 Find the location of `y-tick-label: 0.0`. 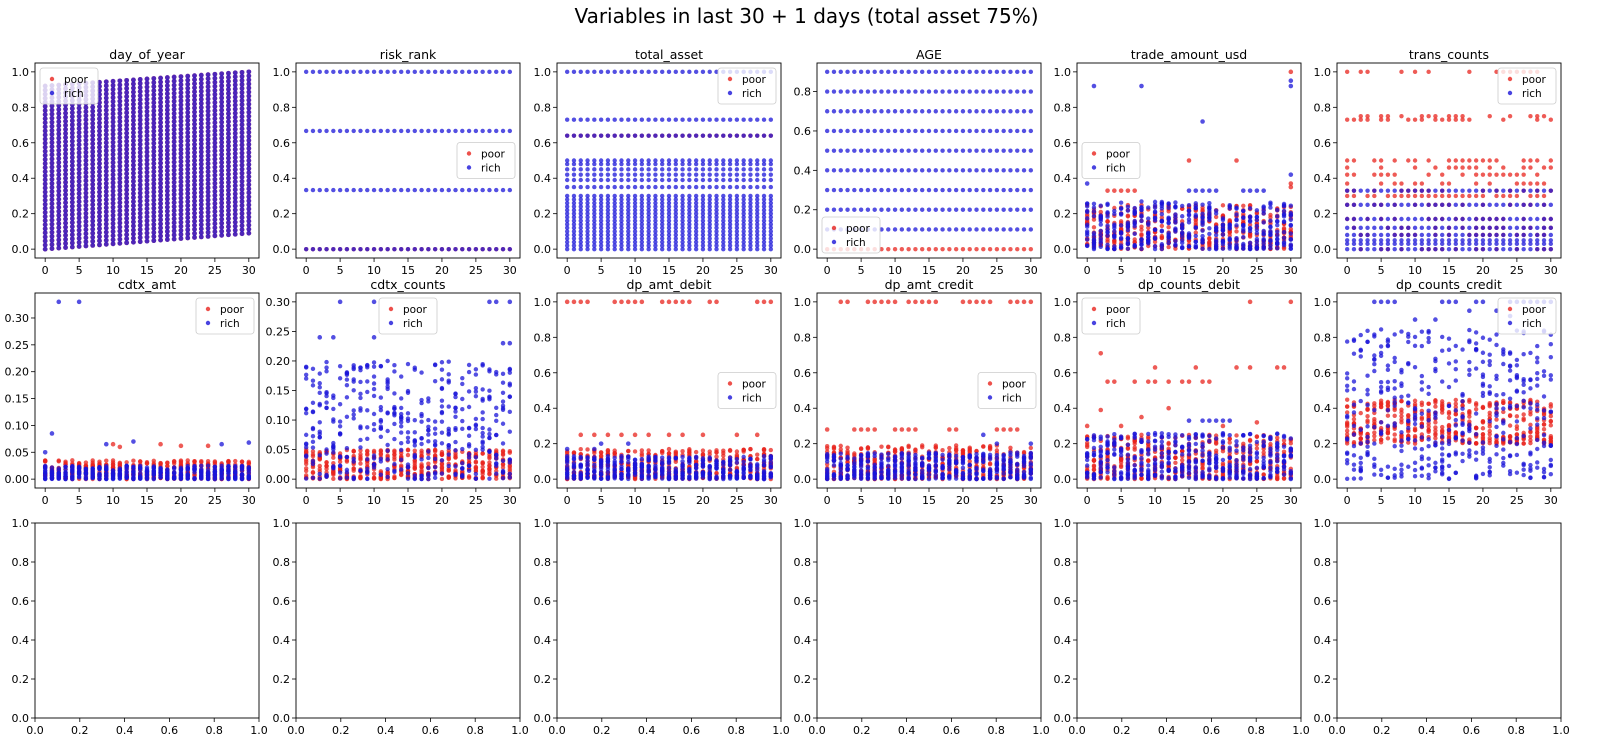

y-tick-label: 0.0 is located at coordinates (282, 249).